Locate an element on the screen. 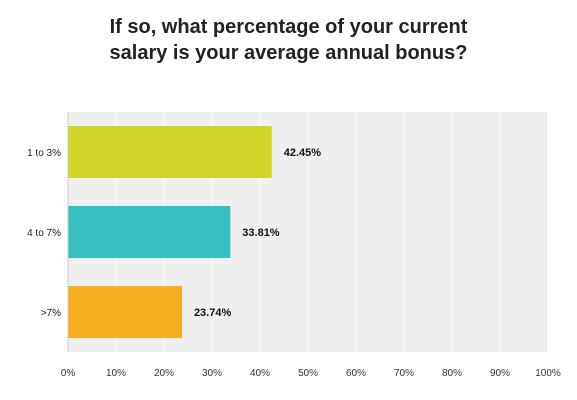 This screenshot has height=400, width=577. x-tick-label: 30% is located at coordinates (212, 373).